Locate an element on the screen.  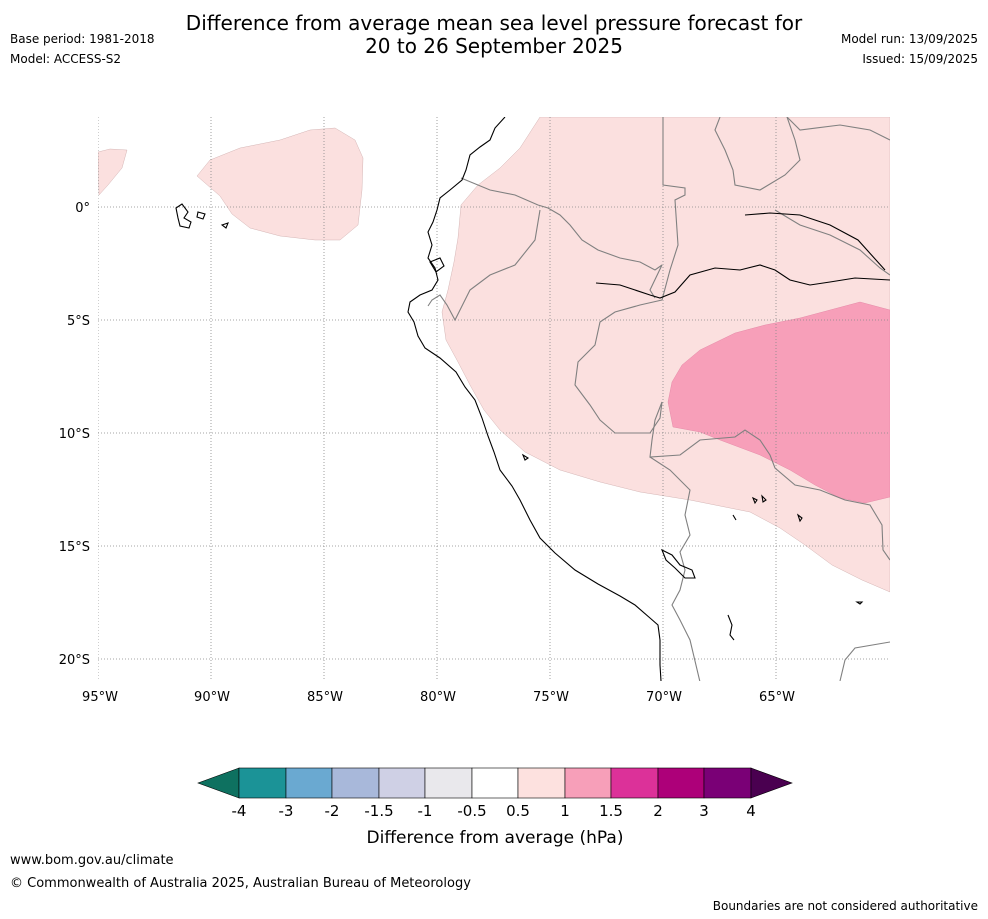
left-metadata: Base period: 1981-2018 Model: ACCESS-S2 is located at coordinates (82, 52).